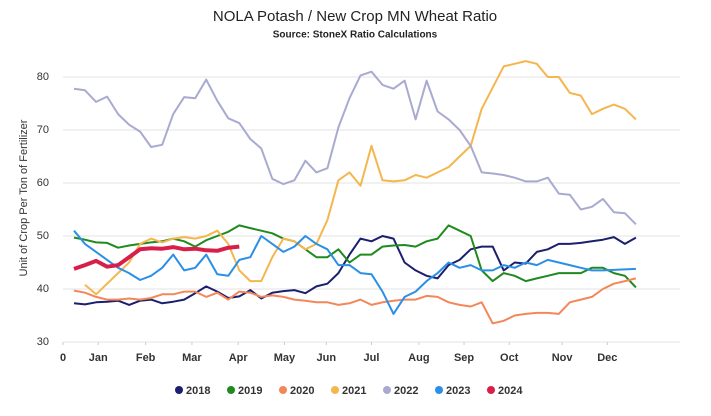  Describe the element at coordinates (43, 342) in the screenshot. I see `y-tick-label: 30` at that location.